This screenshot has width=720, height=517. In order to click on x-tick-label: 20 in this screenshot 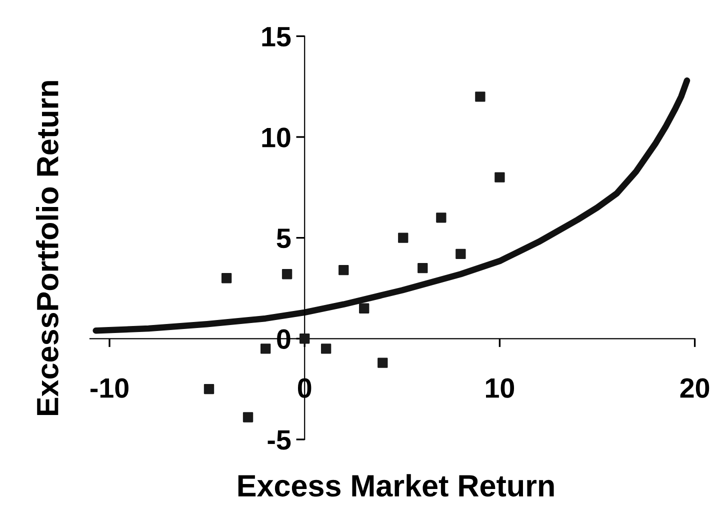, I will do `click(695, 388)`.